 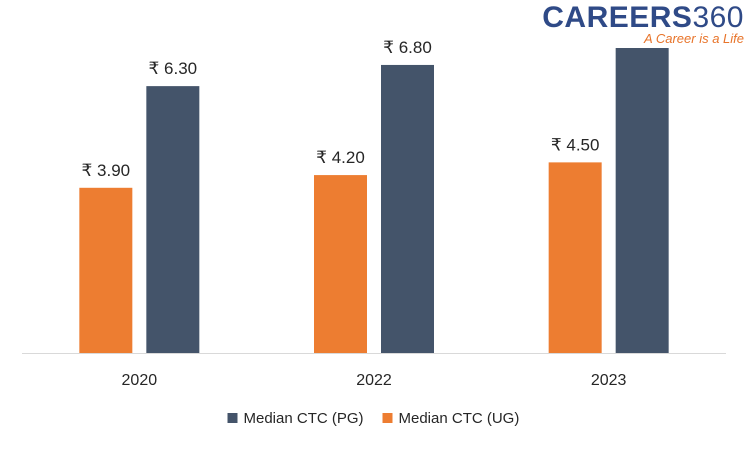 I want to click on careers360-logo: CAREERS360 A Career is a Life, so click(x=643, y=24).